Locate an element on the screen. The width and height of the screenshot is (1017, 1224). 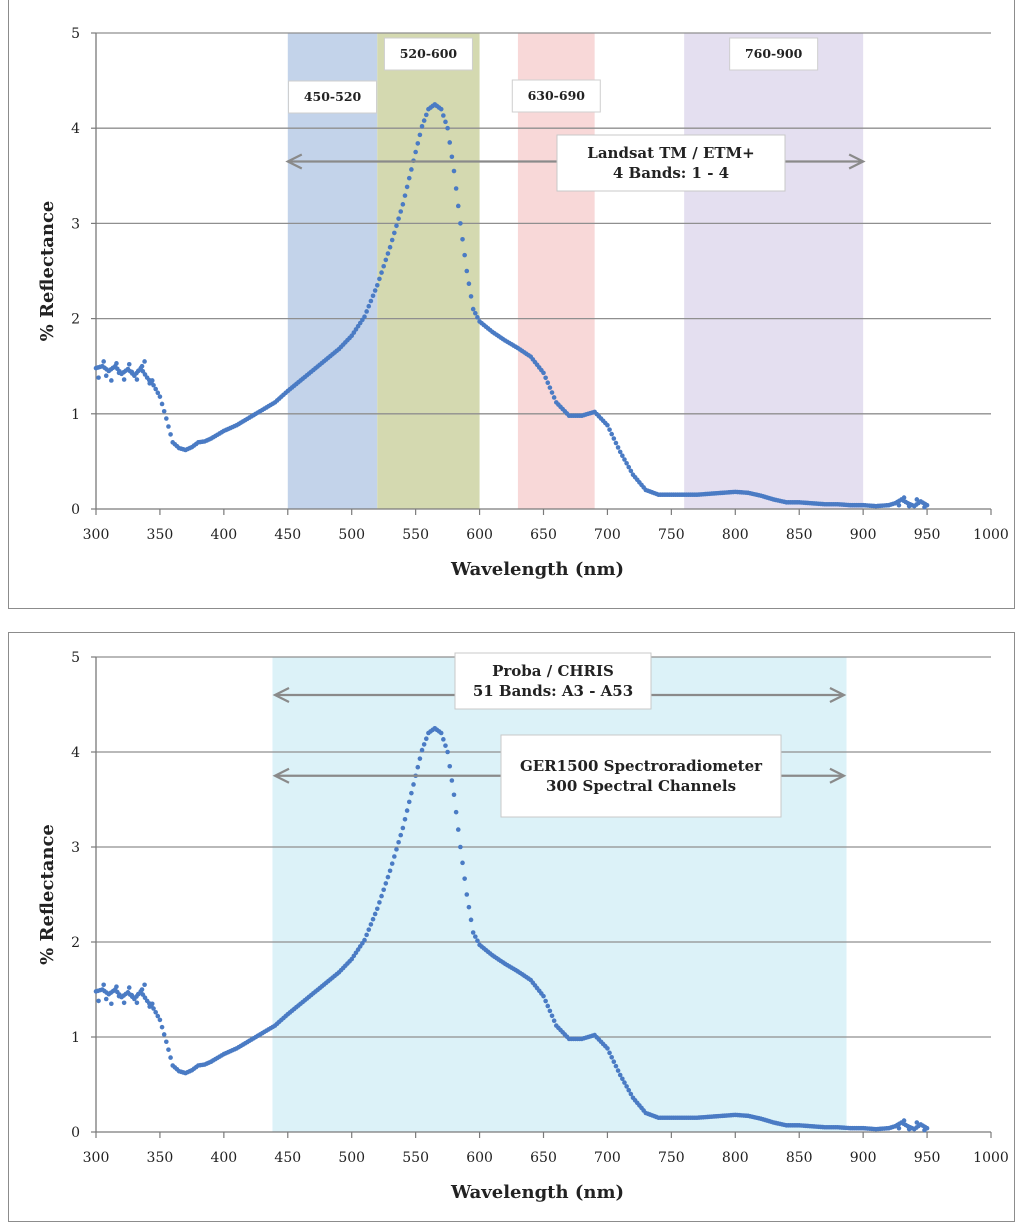
annotation-text: 300 Spectral Channels is located at coordinates (641, 786).